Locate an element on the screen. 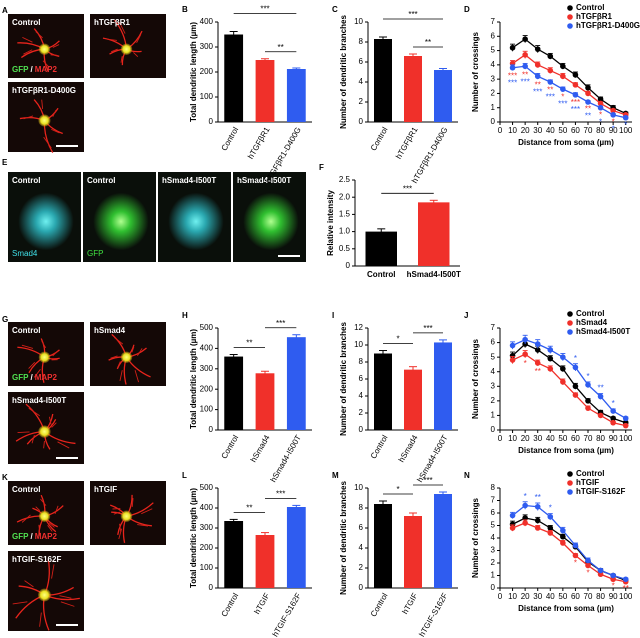 The image size is (640, 638). y-tick-label: 12 is located at coordinates (358, 327).